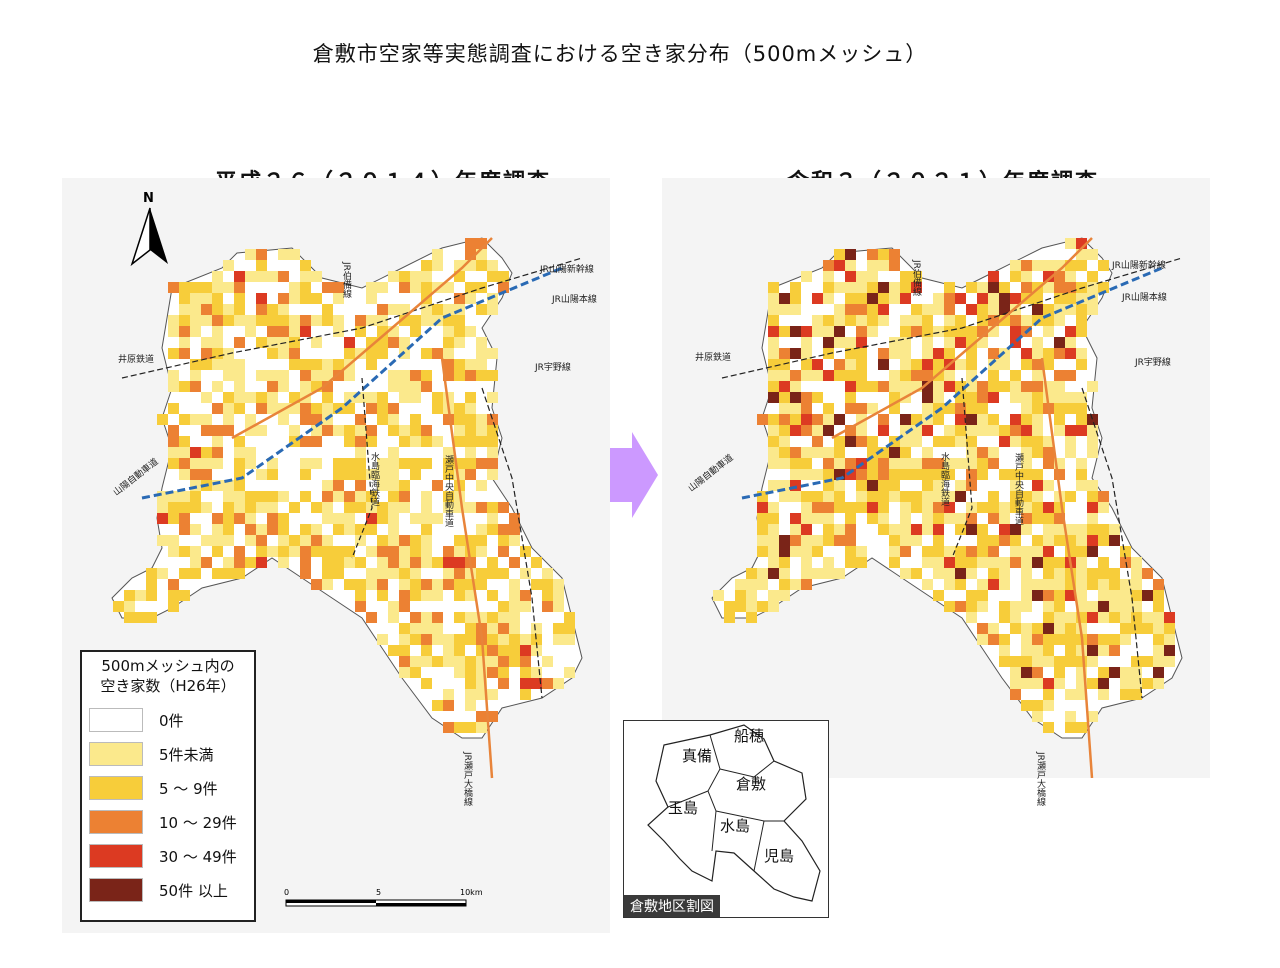  I want to click on district-mabi: 真備, so click(697, 756).